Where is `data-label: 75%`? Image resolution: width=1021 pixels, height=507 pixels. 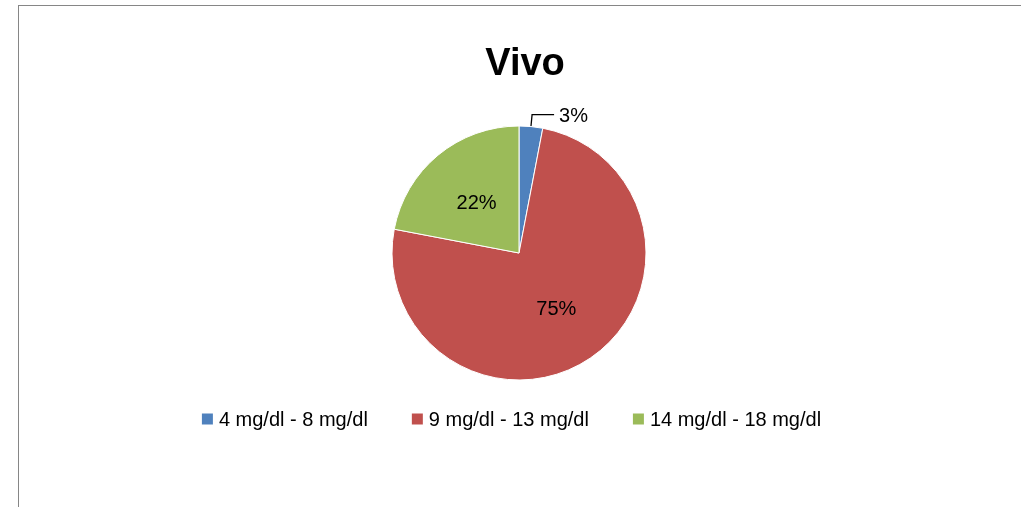
data-label: 75% is located at coordinates (556, 308).